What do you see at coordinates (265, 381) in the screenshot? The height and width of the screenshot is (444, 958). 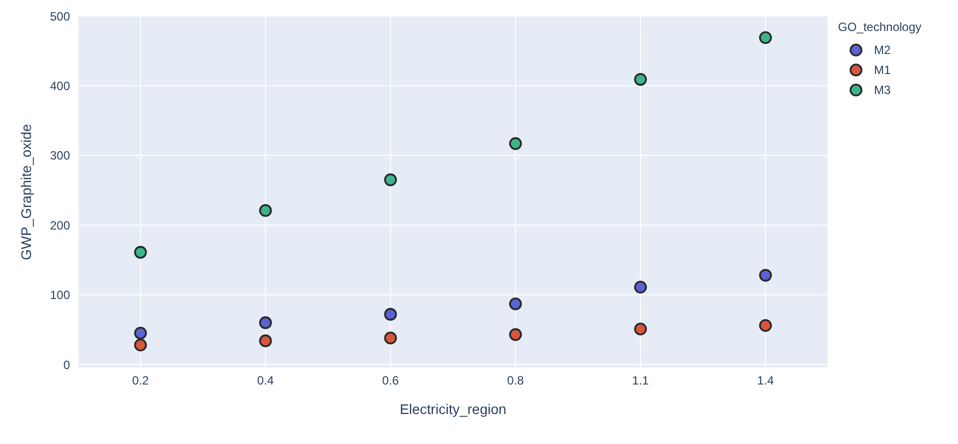 I see `x-tick-label: 0.4` at bounding box center [265, 381].